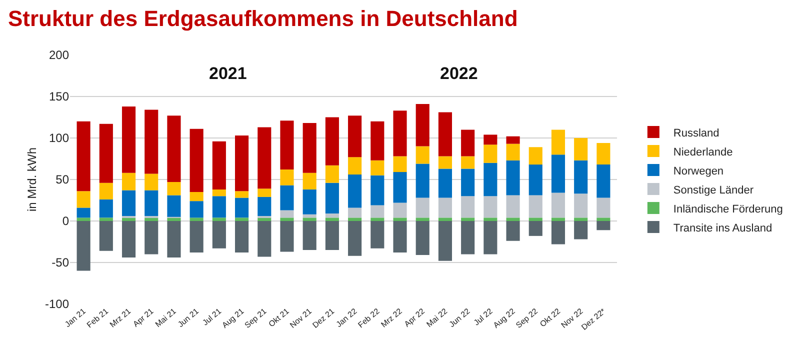 Image resolution: width=800 pixels, height=352 pixels. What do you see at coordinates (228, 73) in the screenshot?
I see `annotation: 2021` at bounding box center [228, 73].